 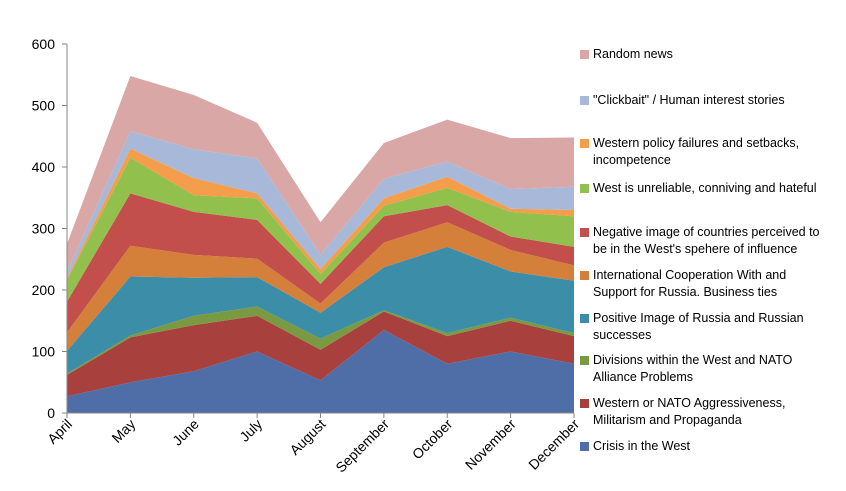 What do you see at coordinates (123, 431) in the screenshot?
I see `x-tick-label: May` at bounding box center [123, 431].